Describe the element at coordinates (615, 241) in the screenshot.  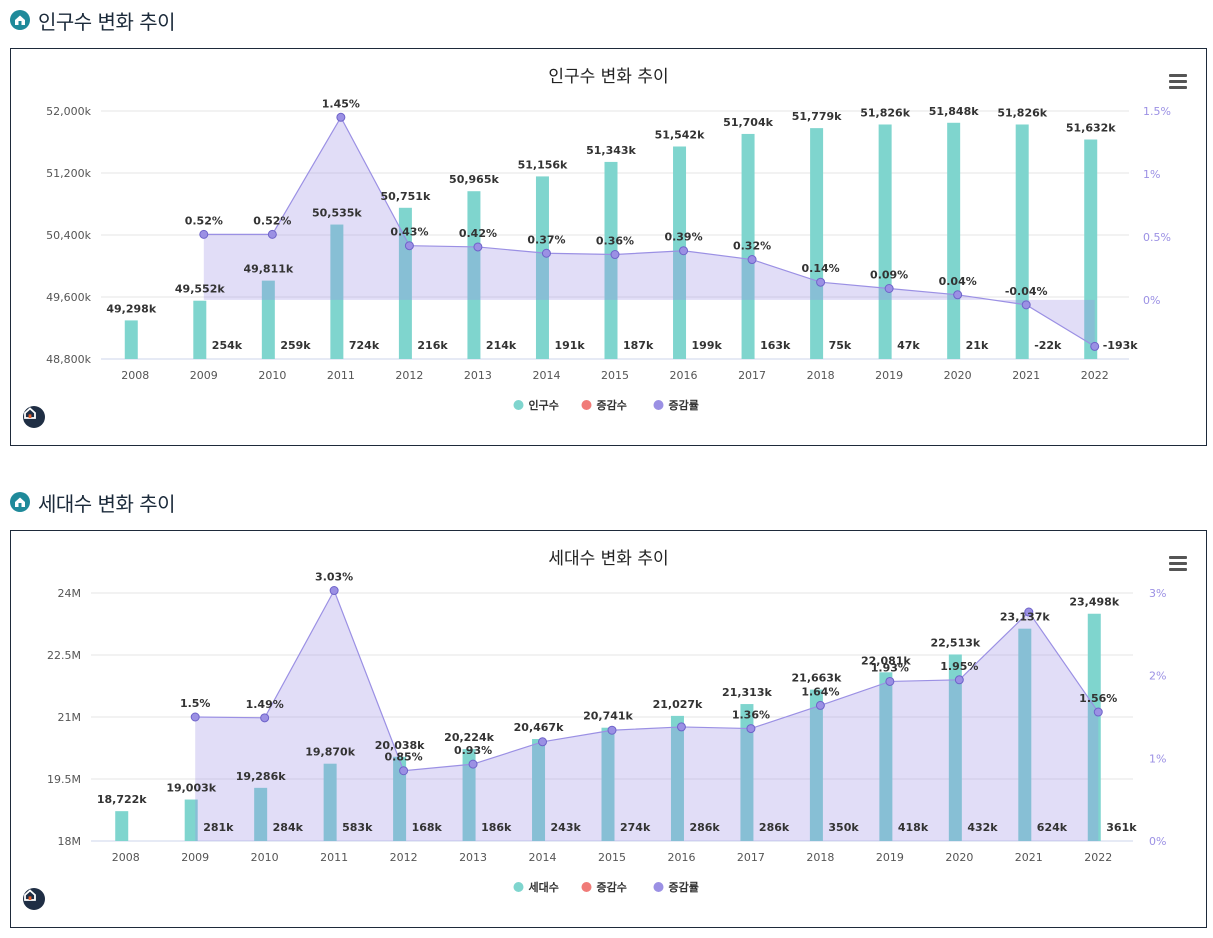
I see `rate-value-label: 0.36%` at that location.